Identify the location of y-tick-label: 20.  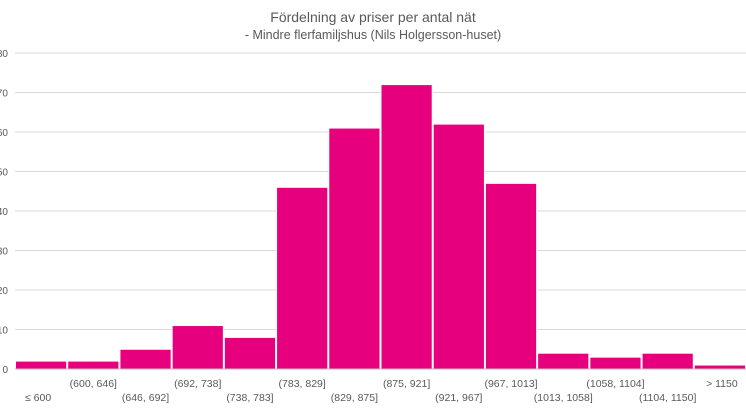
(4, 291).